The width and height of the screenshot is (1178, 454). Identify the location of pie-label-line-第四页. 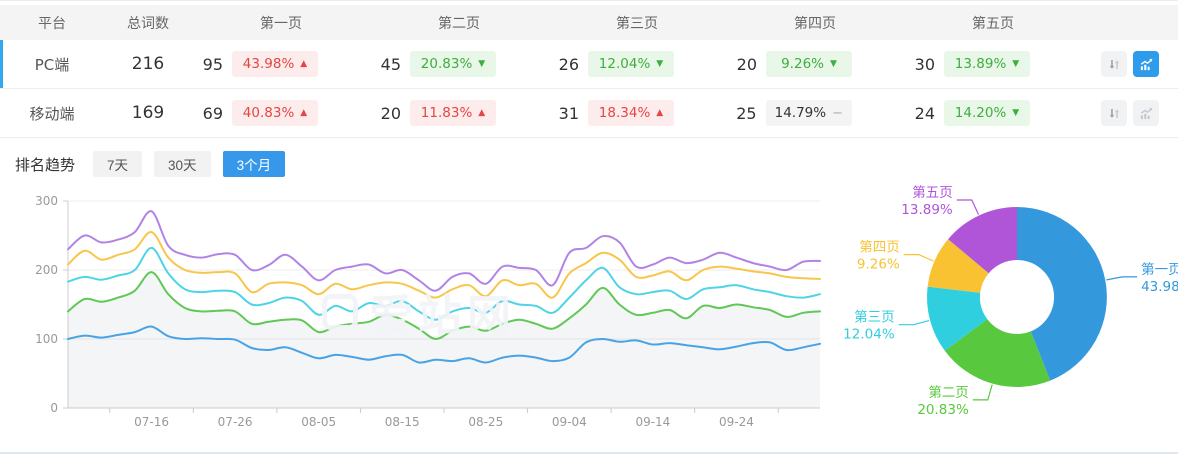
(918, 257).